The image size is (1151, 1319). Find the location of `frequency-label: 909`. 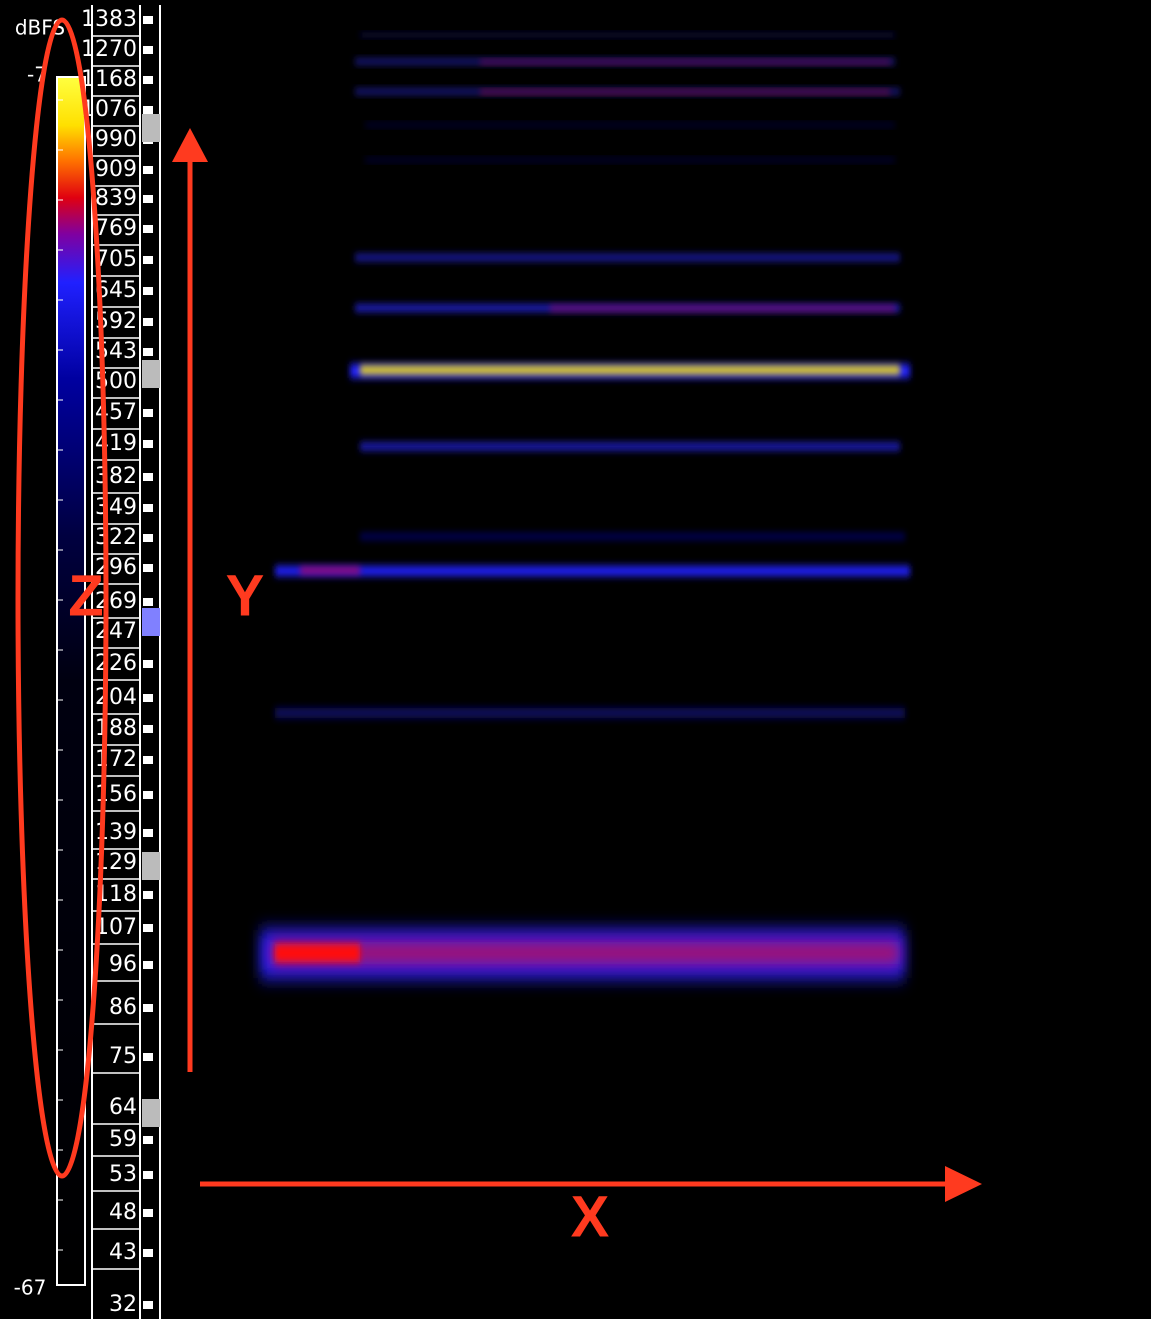

frequency-label: 909 is located at coordinates (116, 169).